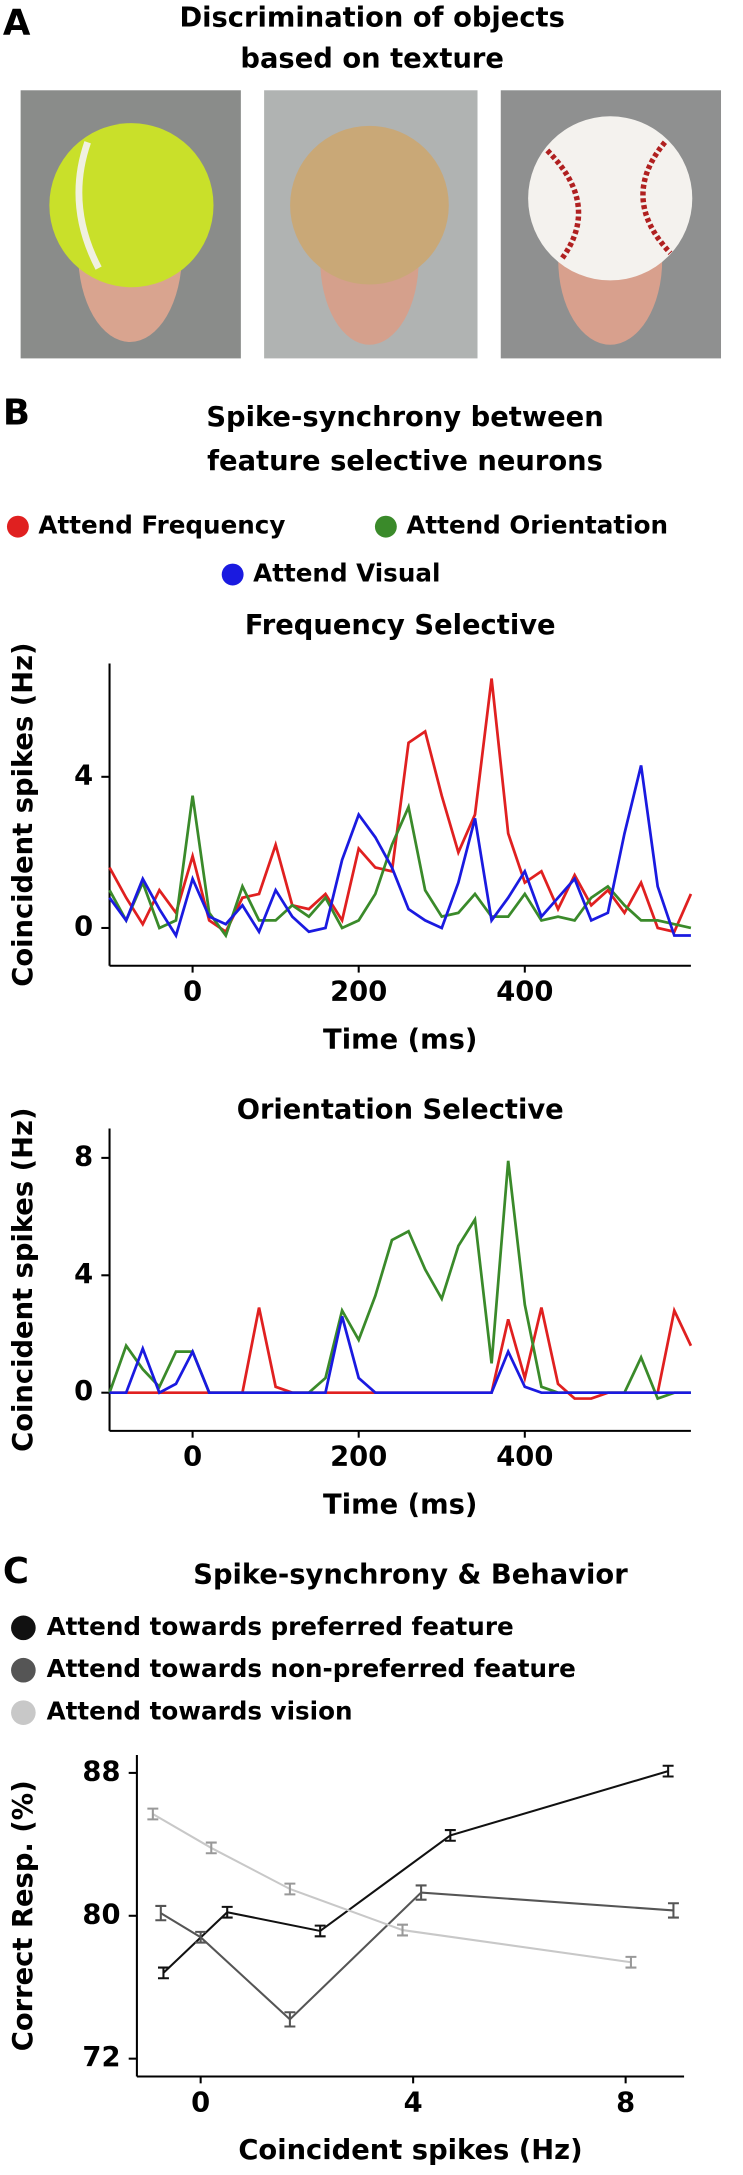 The height and width of the screenshot is (2175, 743). Describe the element at coordinates (372, 59) in the screenshot. I see `panel-title: based on texture` at that location.